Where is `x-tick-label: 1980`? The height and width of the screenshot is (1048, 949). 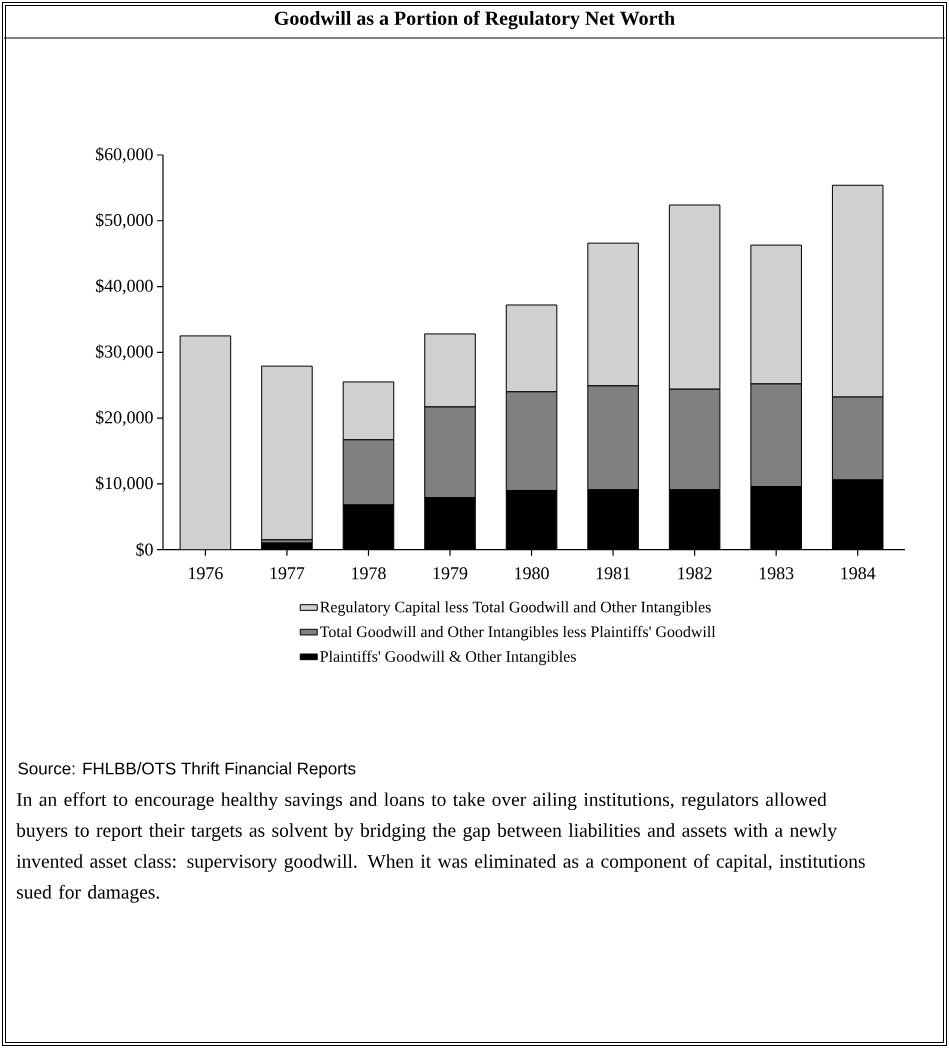
x-tick-label: 1980 is located at coordinates (532, 573).